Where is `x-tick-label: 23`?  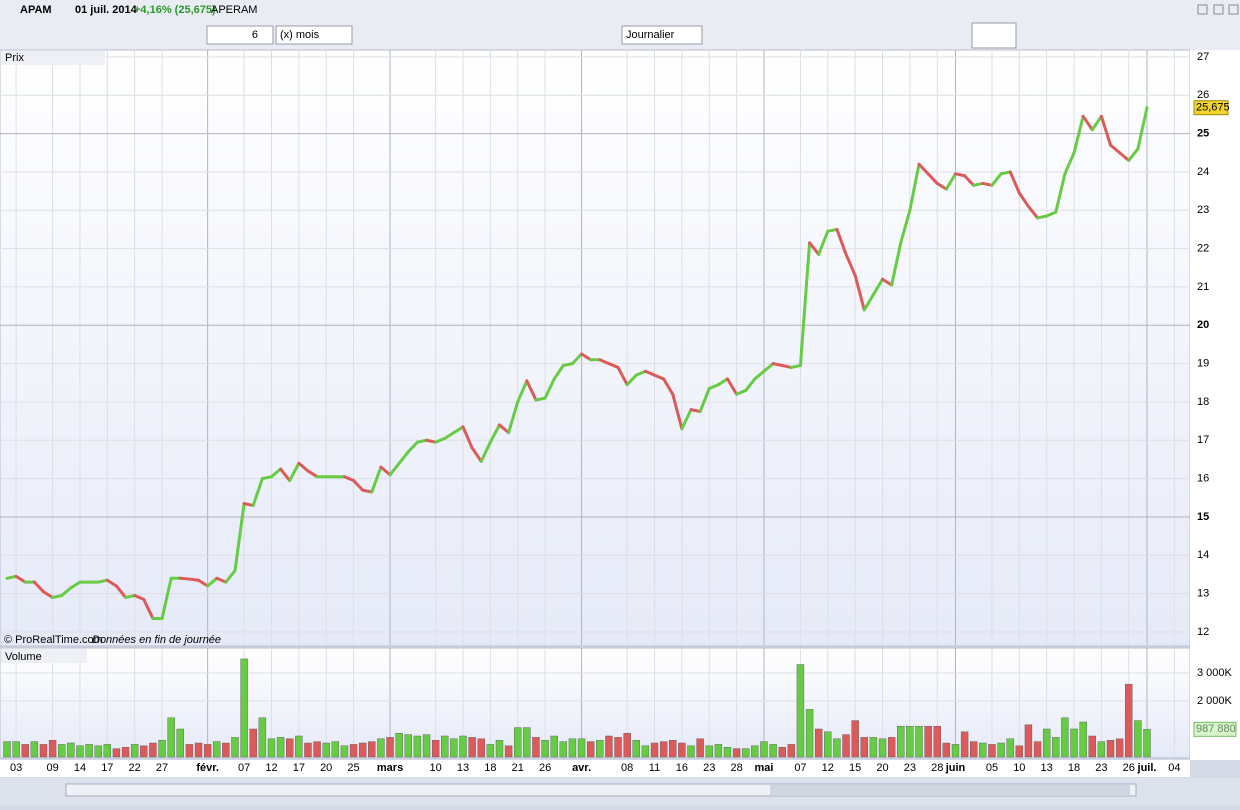
x-tick-label: 23 is located at coordinates (1101, 768).